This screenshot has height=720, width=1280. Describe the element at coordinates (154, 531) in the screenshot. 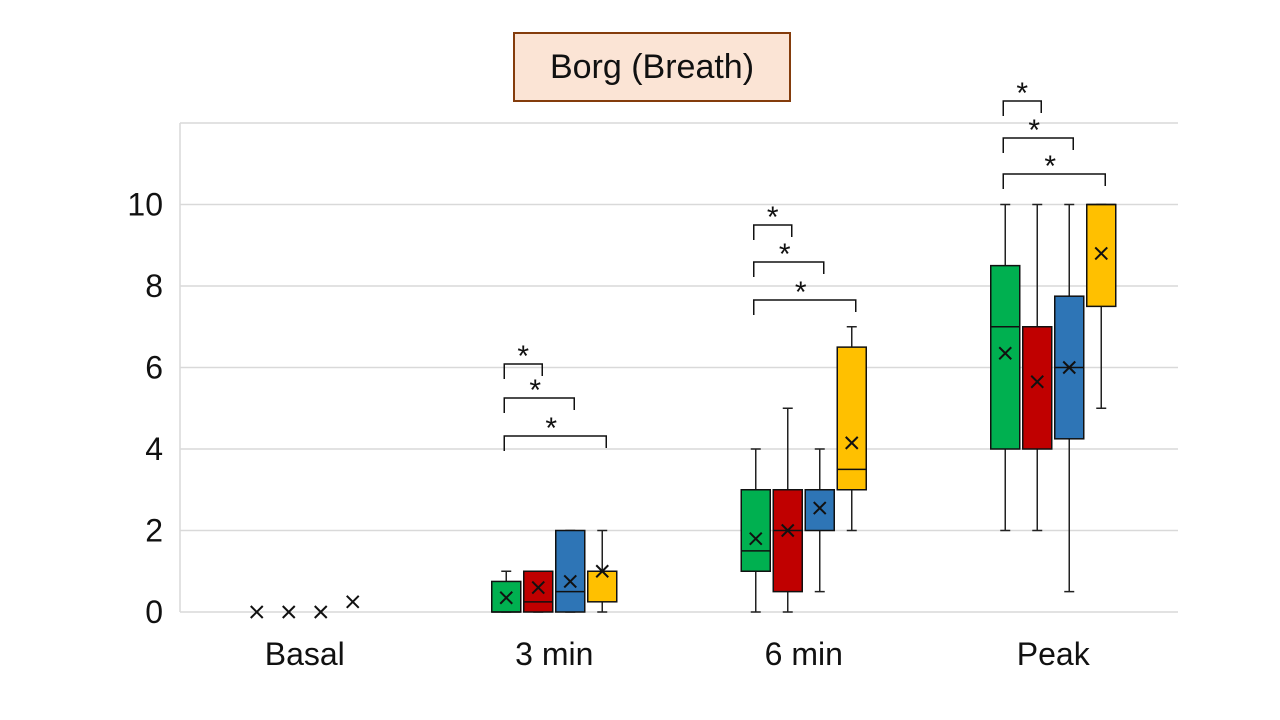

I see `y-tick-label: 2` at that location.